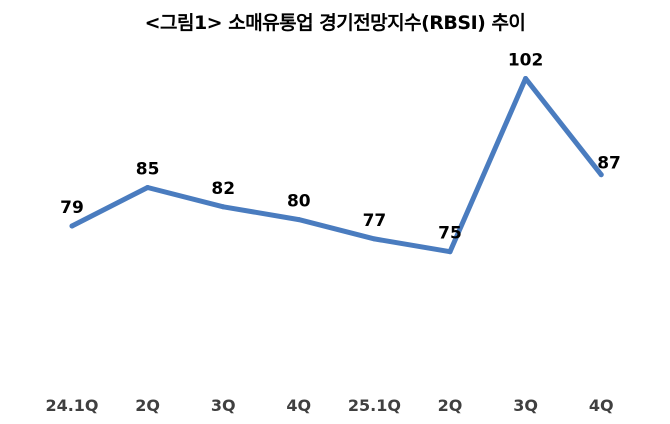 The width and height of the screenshot is (670, 424). Describe the element at coordinates (526, 61) in the screenshot. I see `data-label: 102` at that location.